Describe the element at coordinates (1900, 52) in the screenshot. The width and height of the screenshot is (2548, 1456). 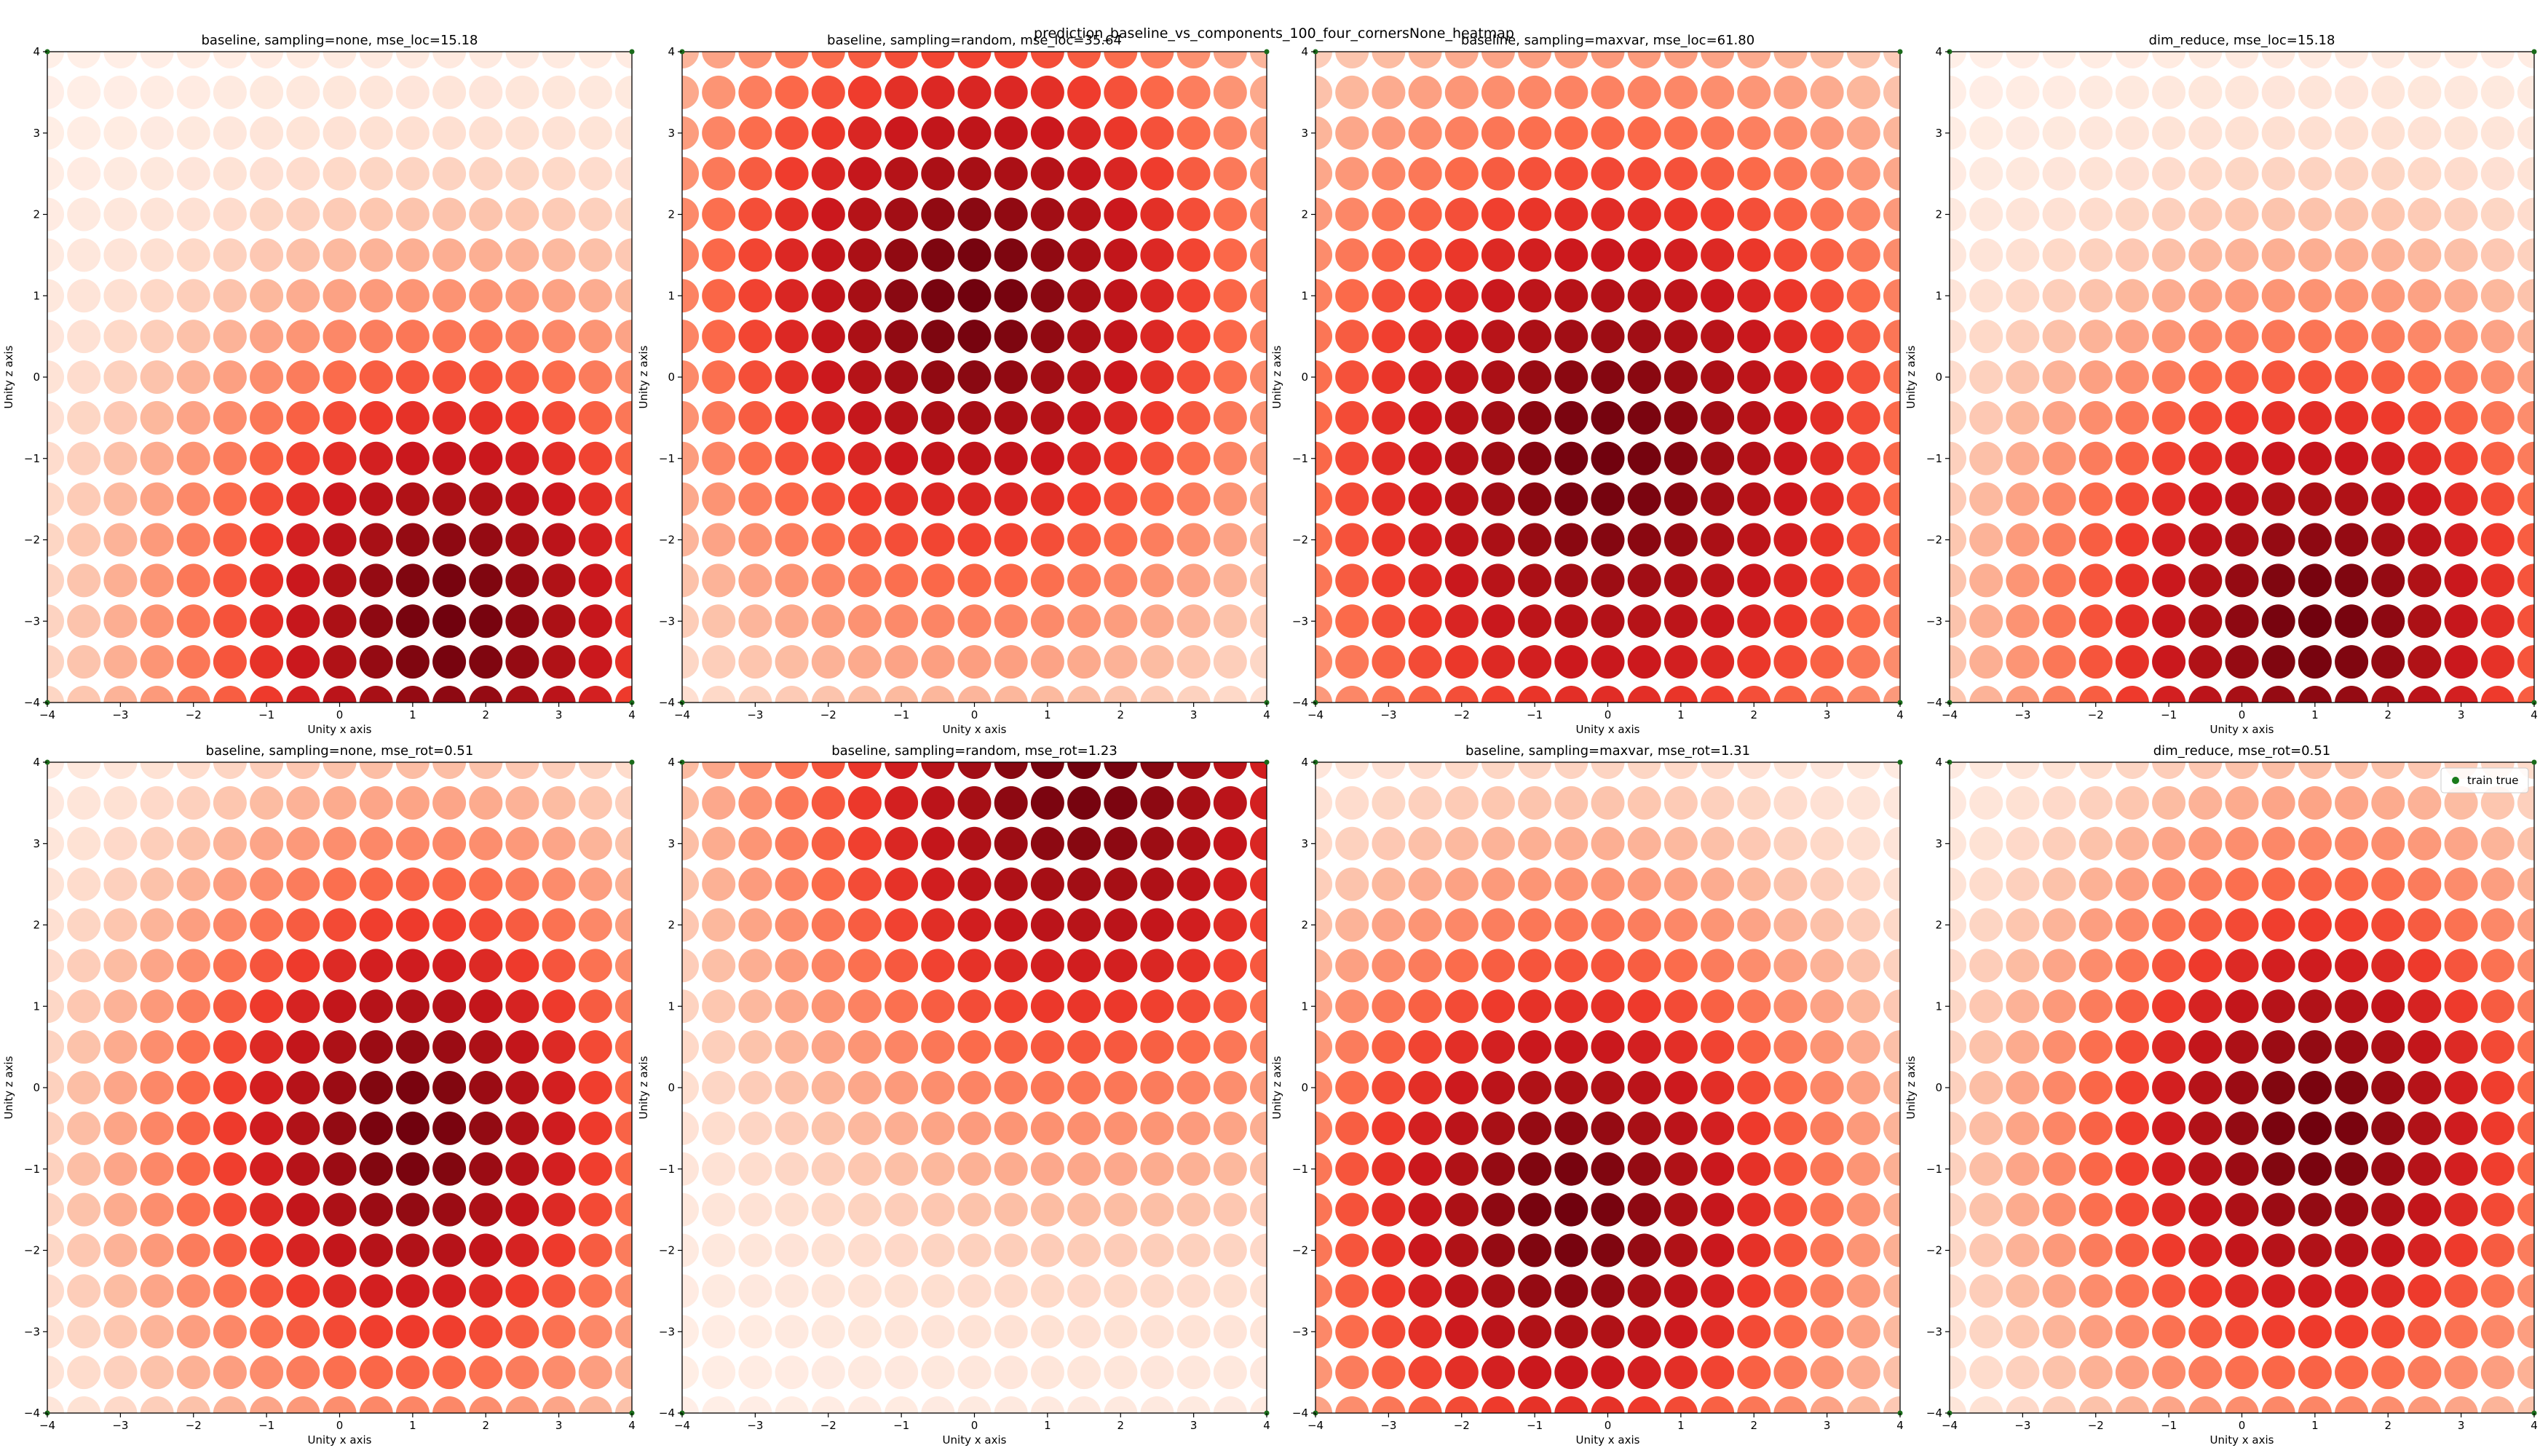
I see `train-true-point` at that location.